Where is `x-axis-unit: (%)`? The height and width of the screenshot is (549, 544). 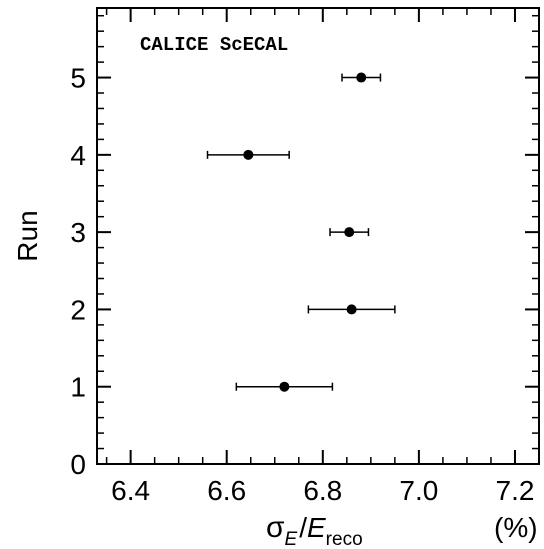 x-axis-unit: (%) is located at coordinates (516, 527).